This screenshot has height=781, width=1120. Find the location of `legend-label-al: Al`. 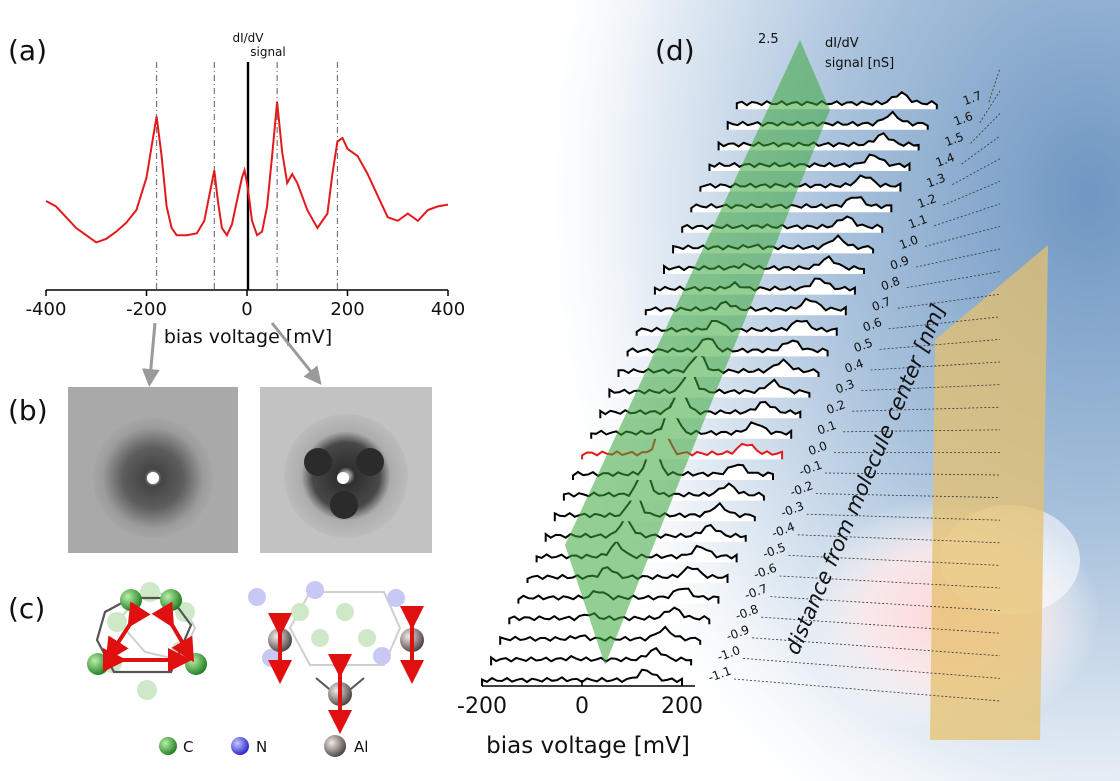

legend-label-al: Al is located at coordinates (361, 747).